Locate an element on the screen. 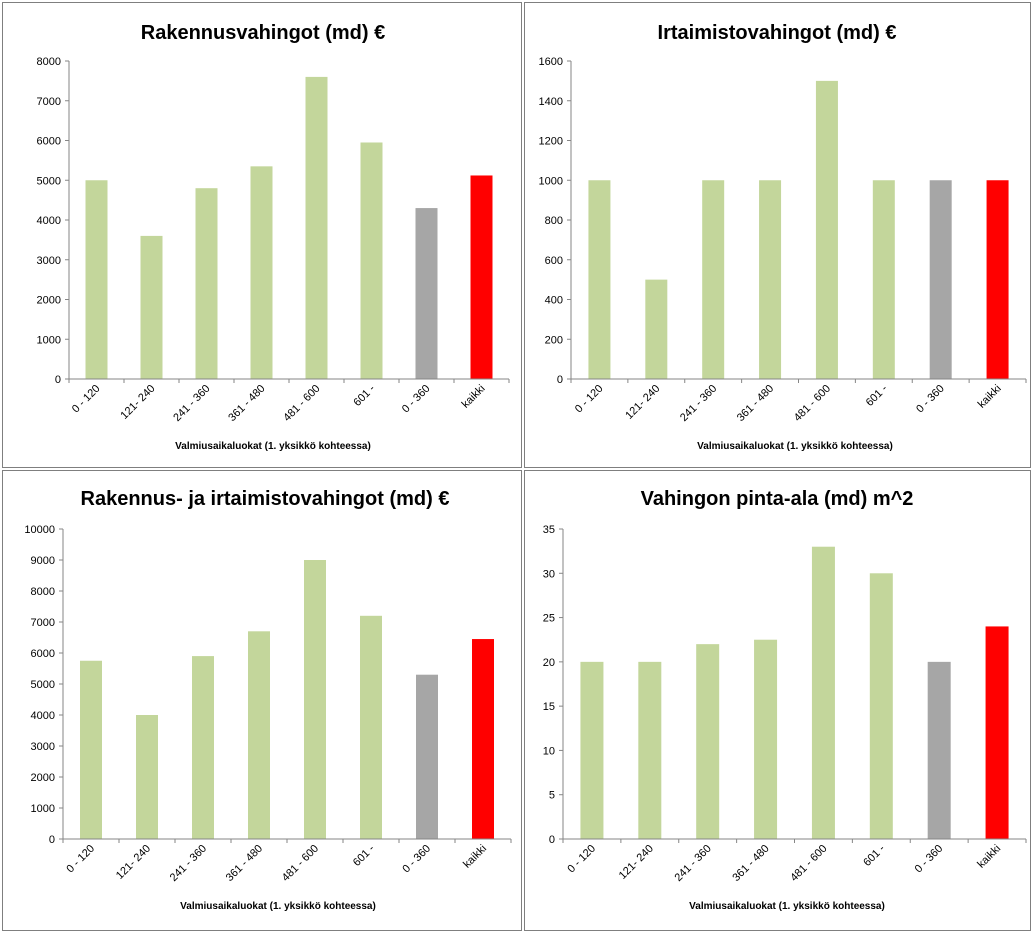 This screenshot has width=1033, height=933. y-tick-label: 400 is located at coordinates (554, 301).